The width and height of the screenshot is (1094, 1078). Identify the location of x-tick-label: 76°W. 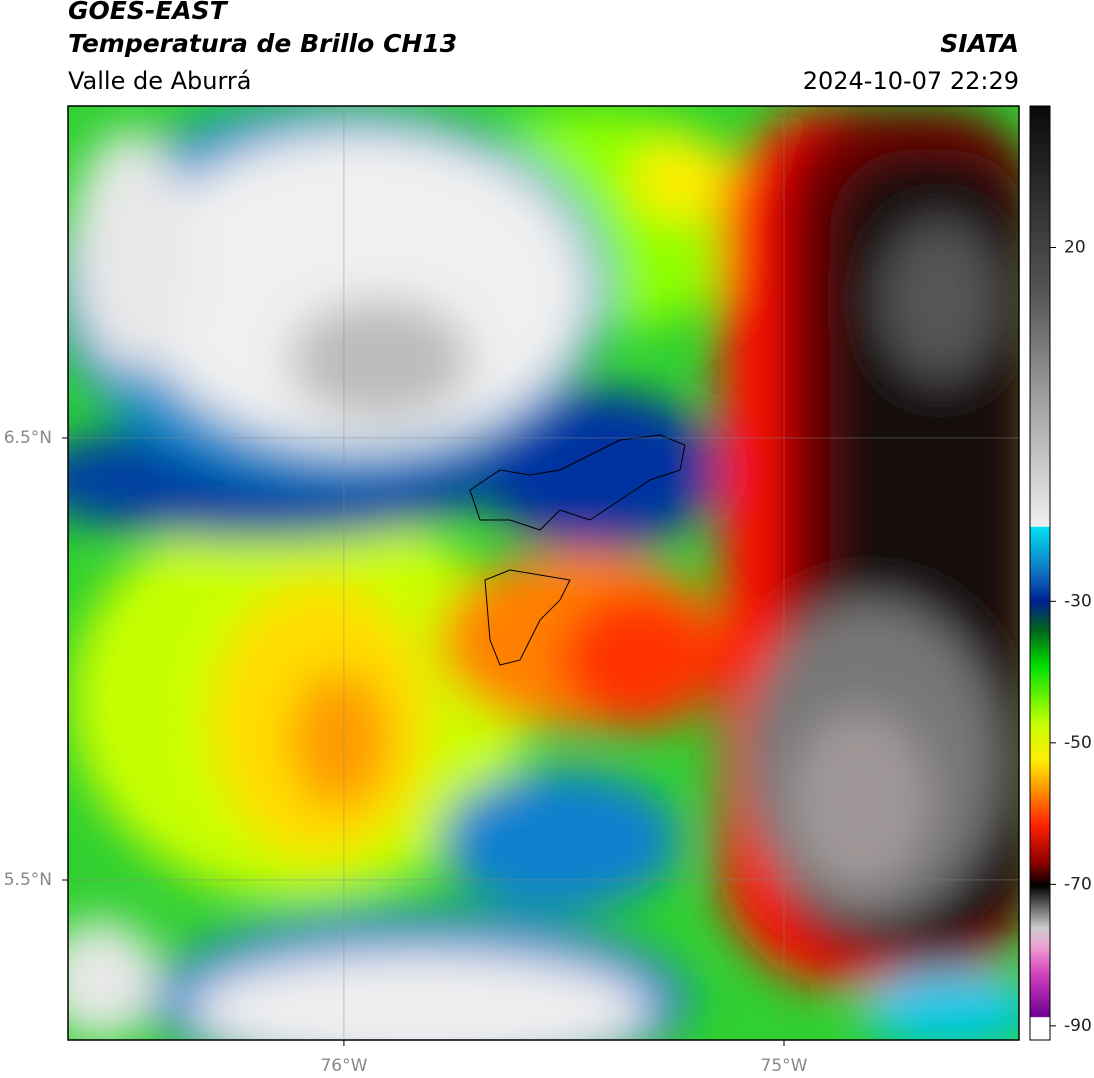
(343, 1066).